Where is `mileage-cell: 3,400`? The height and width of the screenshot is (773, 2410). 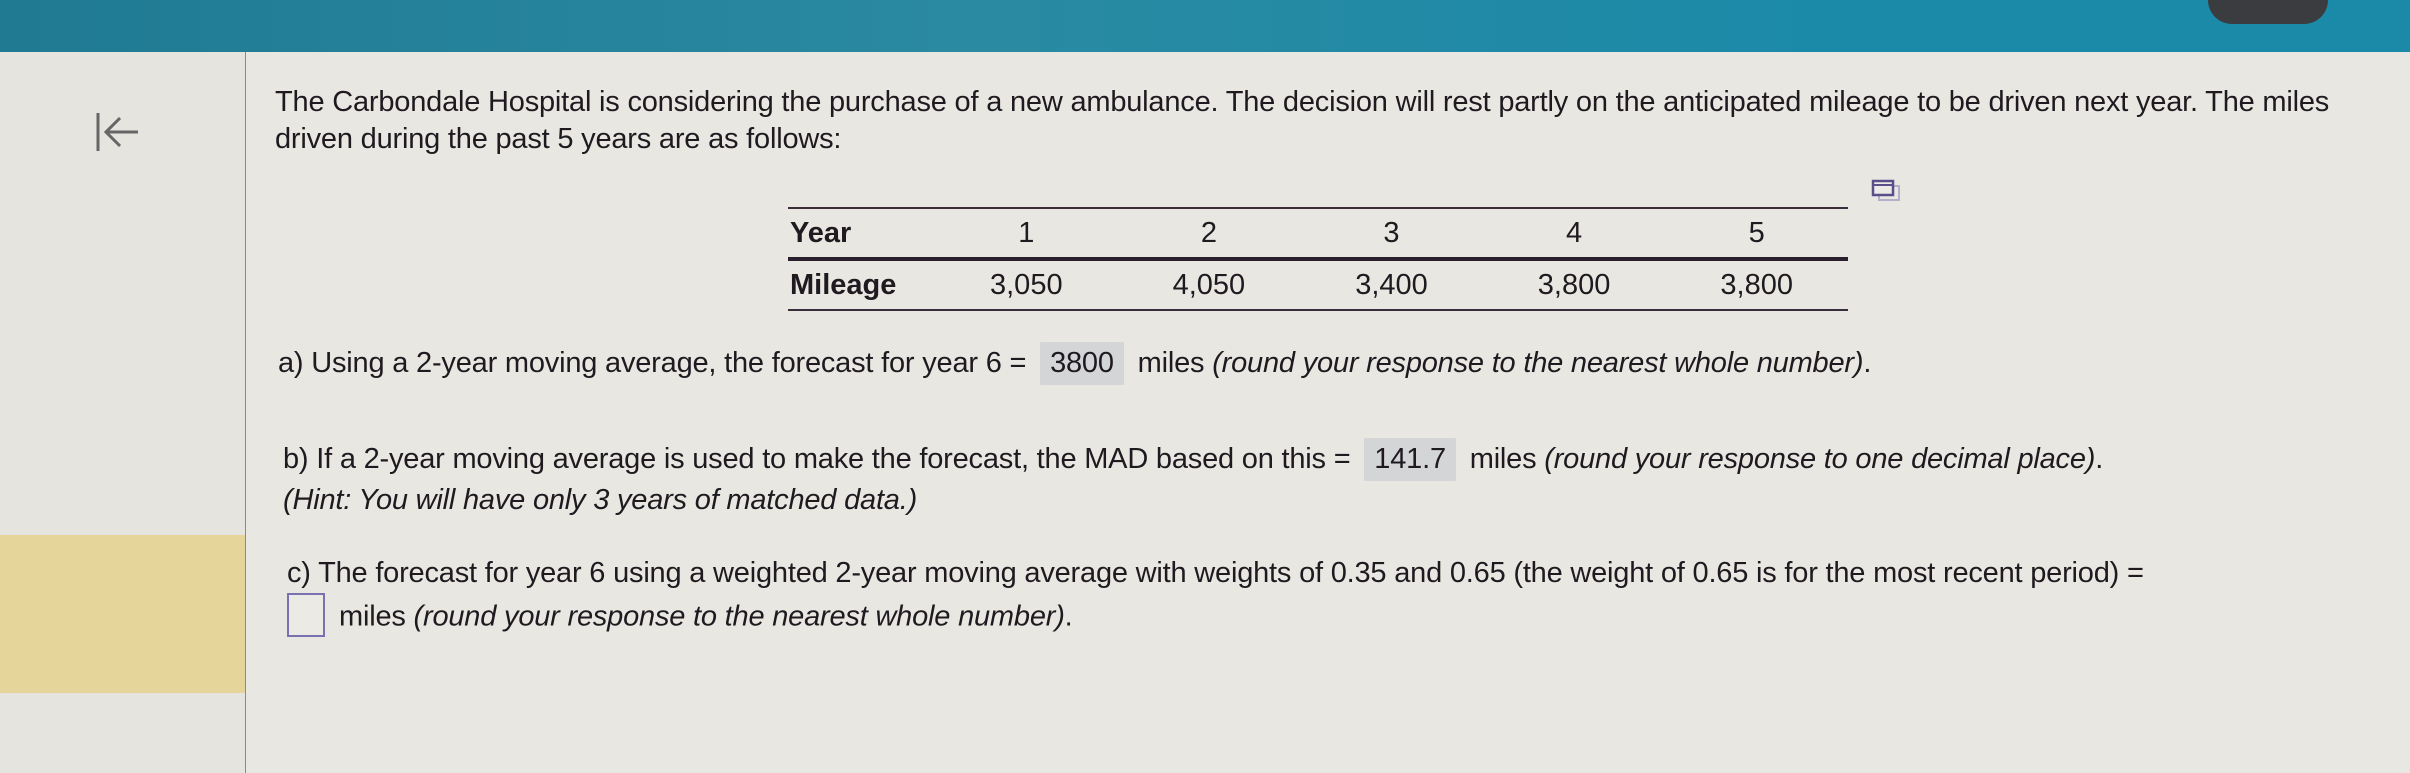
mileage-cell: 3,400 is located at coordinates (1391, 285).